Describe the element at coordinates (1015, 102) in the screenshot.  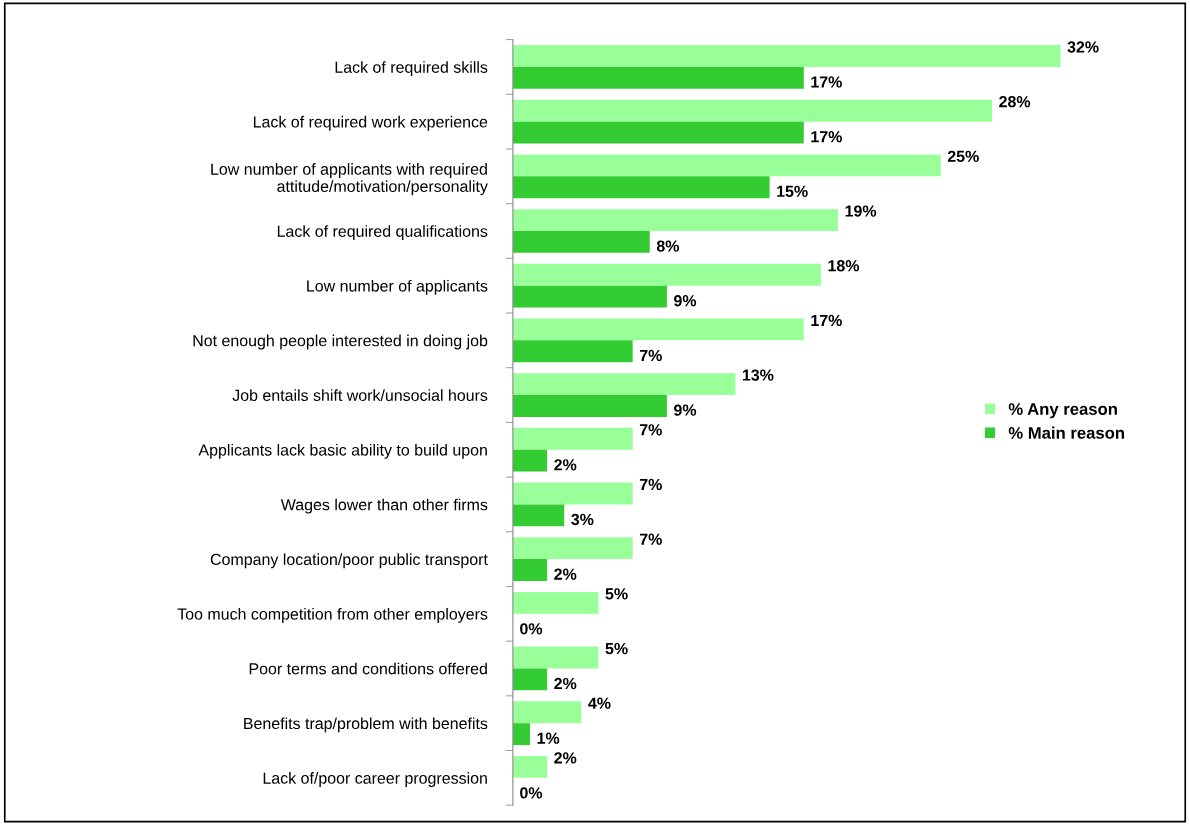
I see `data-label: 28%` at that location.